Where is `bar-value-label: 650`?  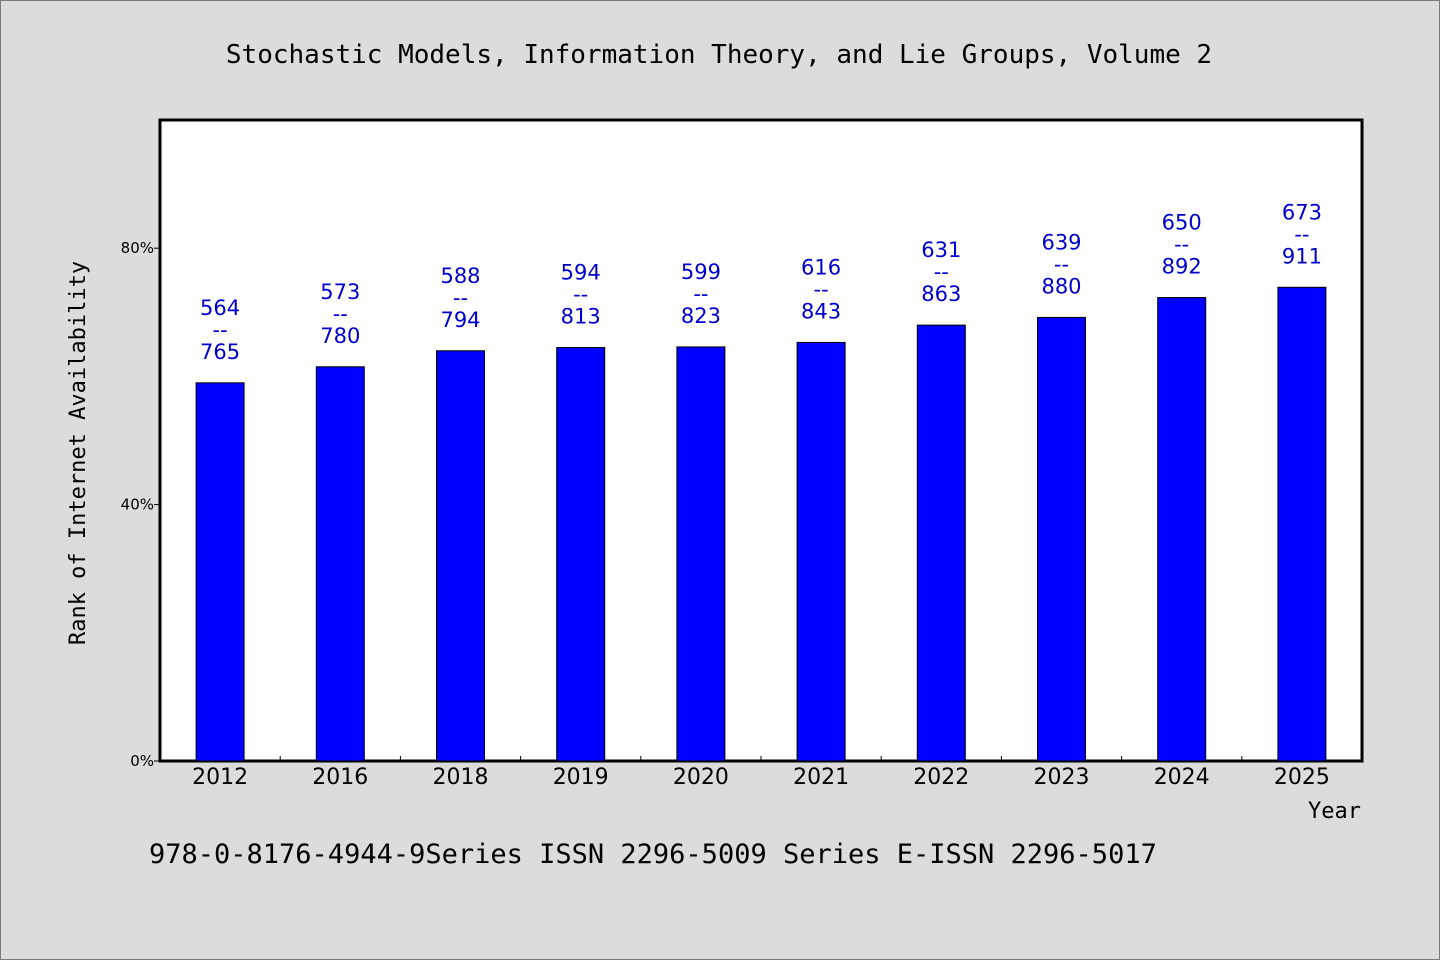 bar-value-label: 650 is located at coordinates (1182, 223).